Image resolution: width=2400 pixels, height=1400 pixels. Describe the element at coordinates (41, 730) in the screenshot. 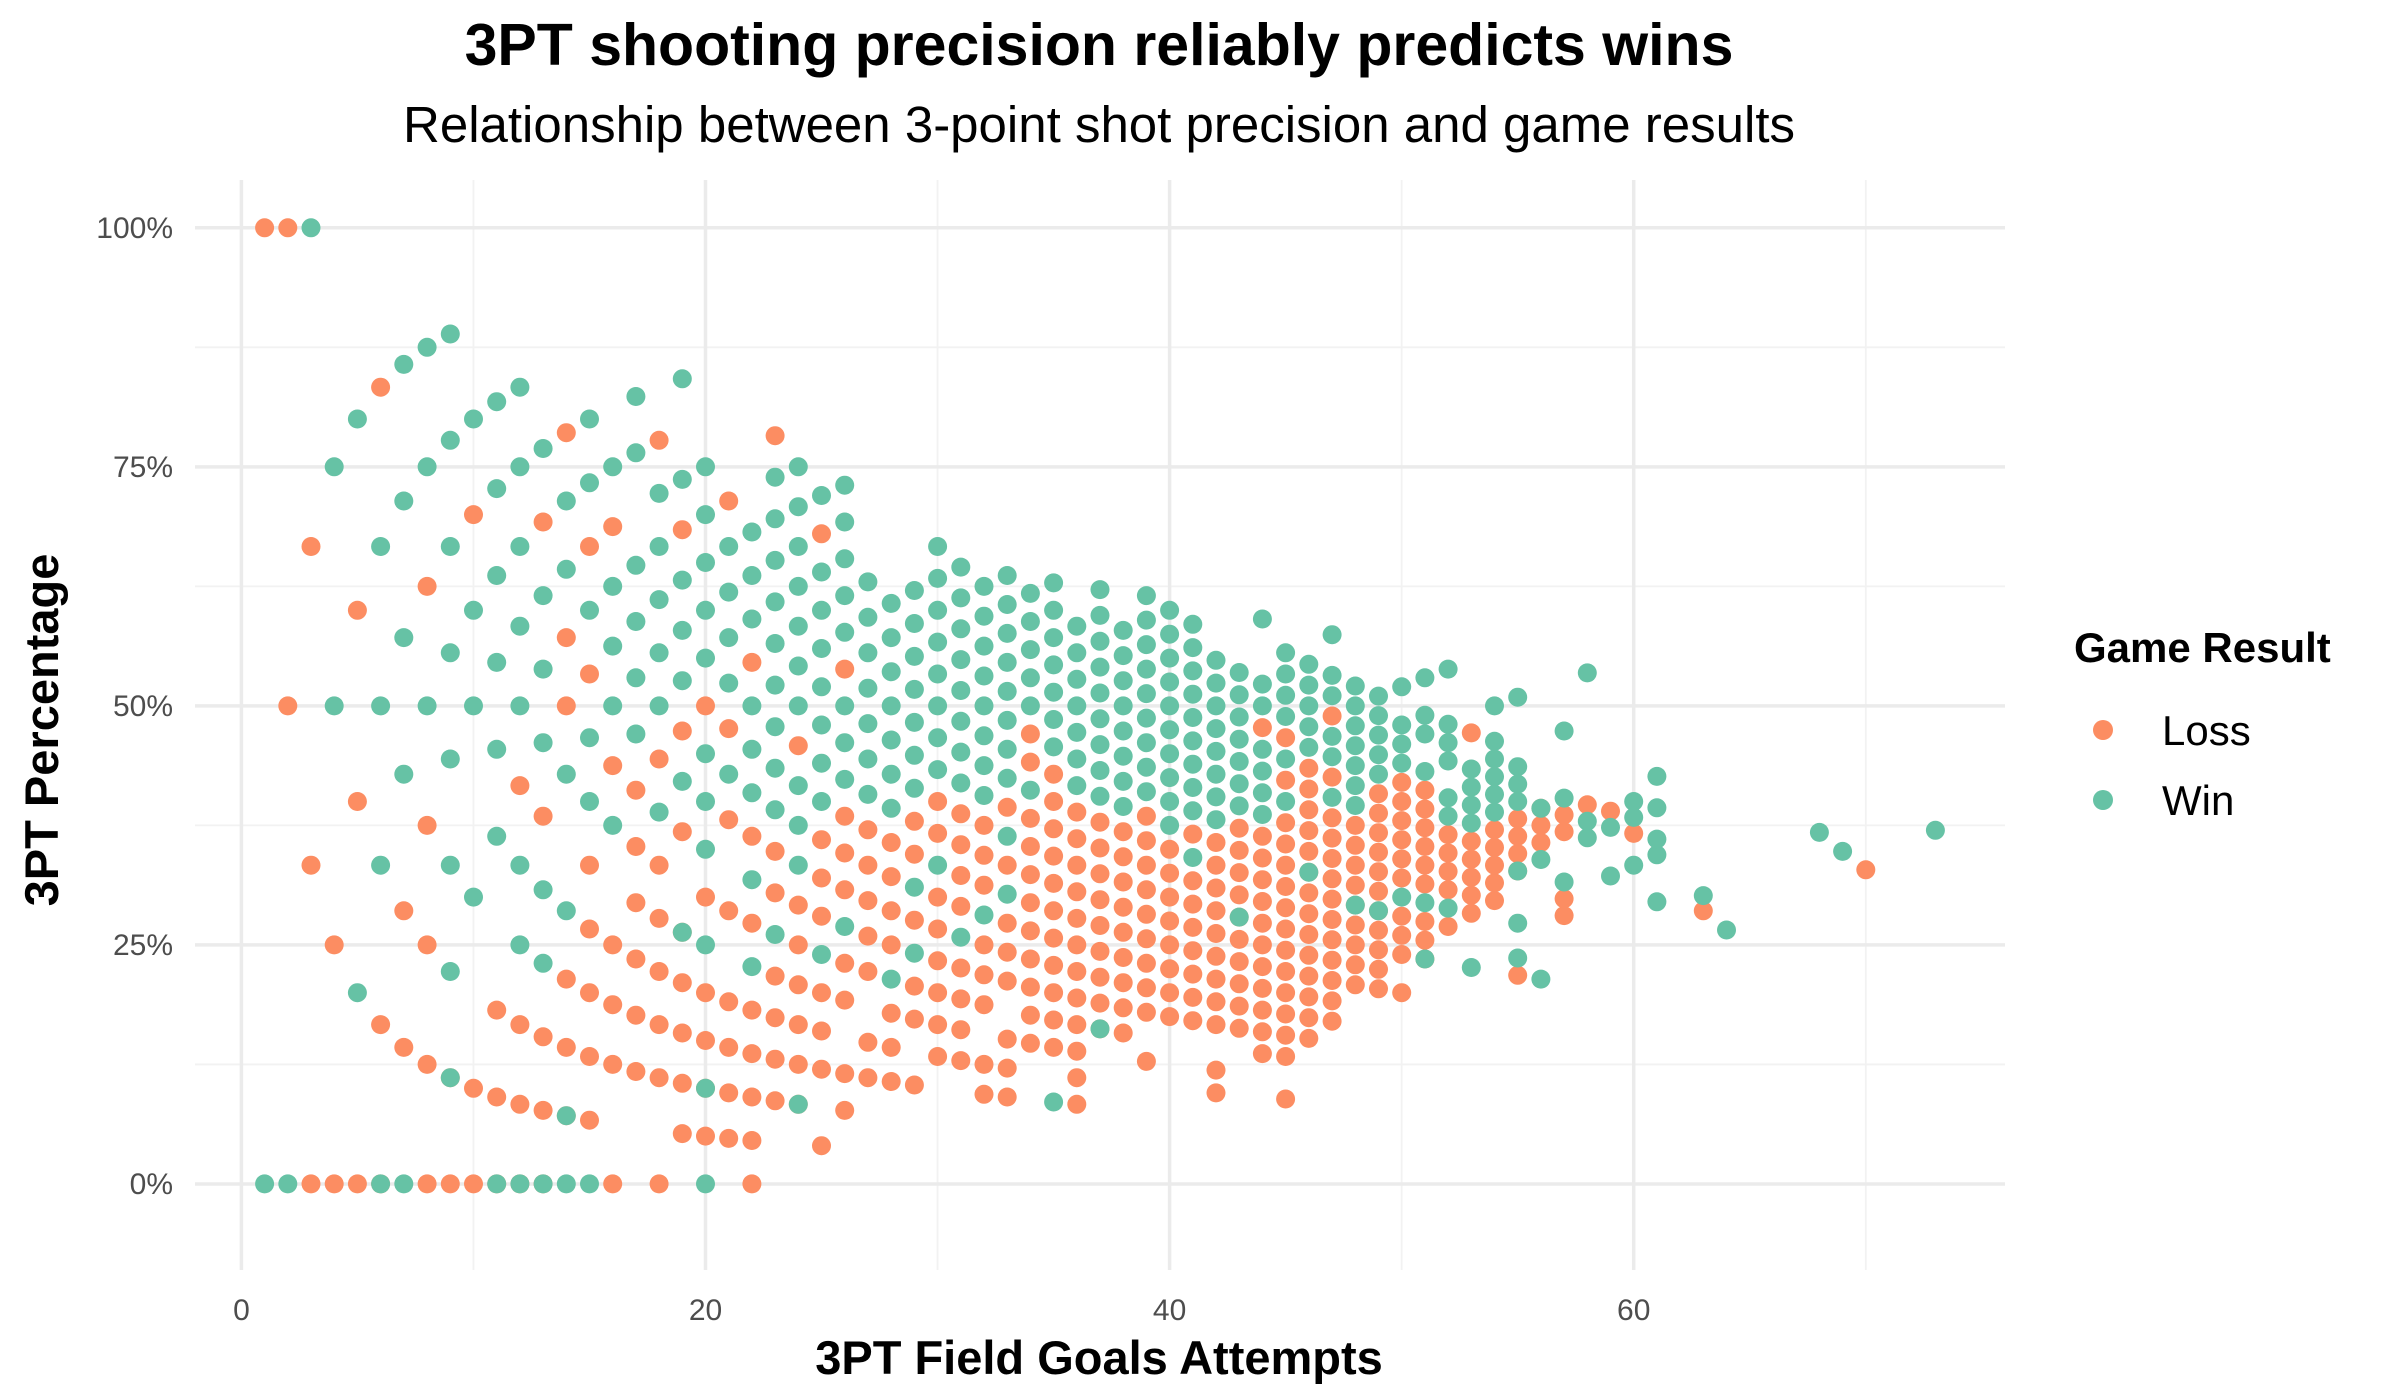

I see `y-axis-title: 3PT Percentage` at that location.